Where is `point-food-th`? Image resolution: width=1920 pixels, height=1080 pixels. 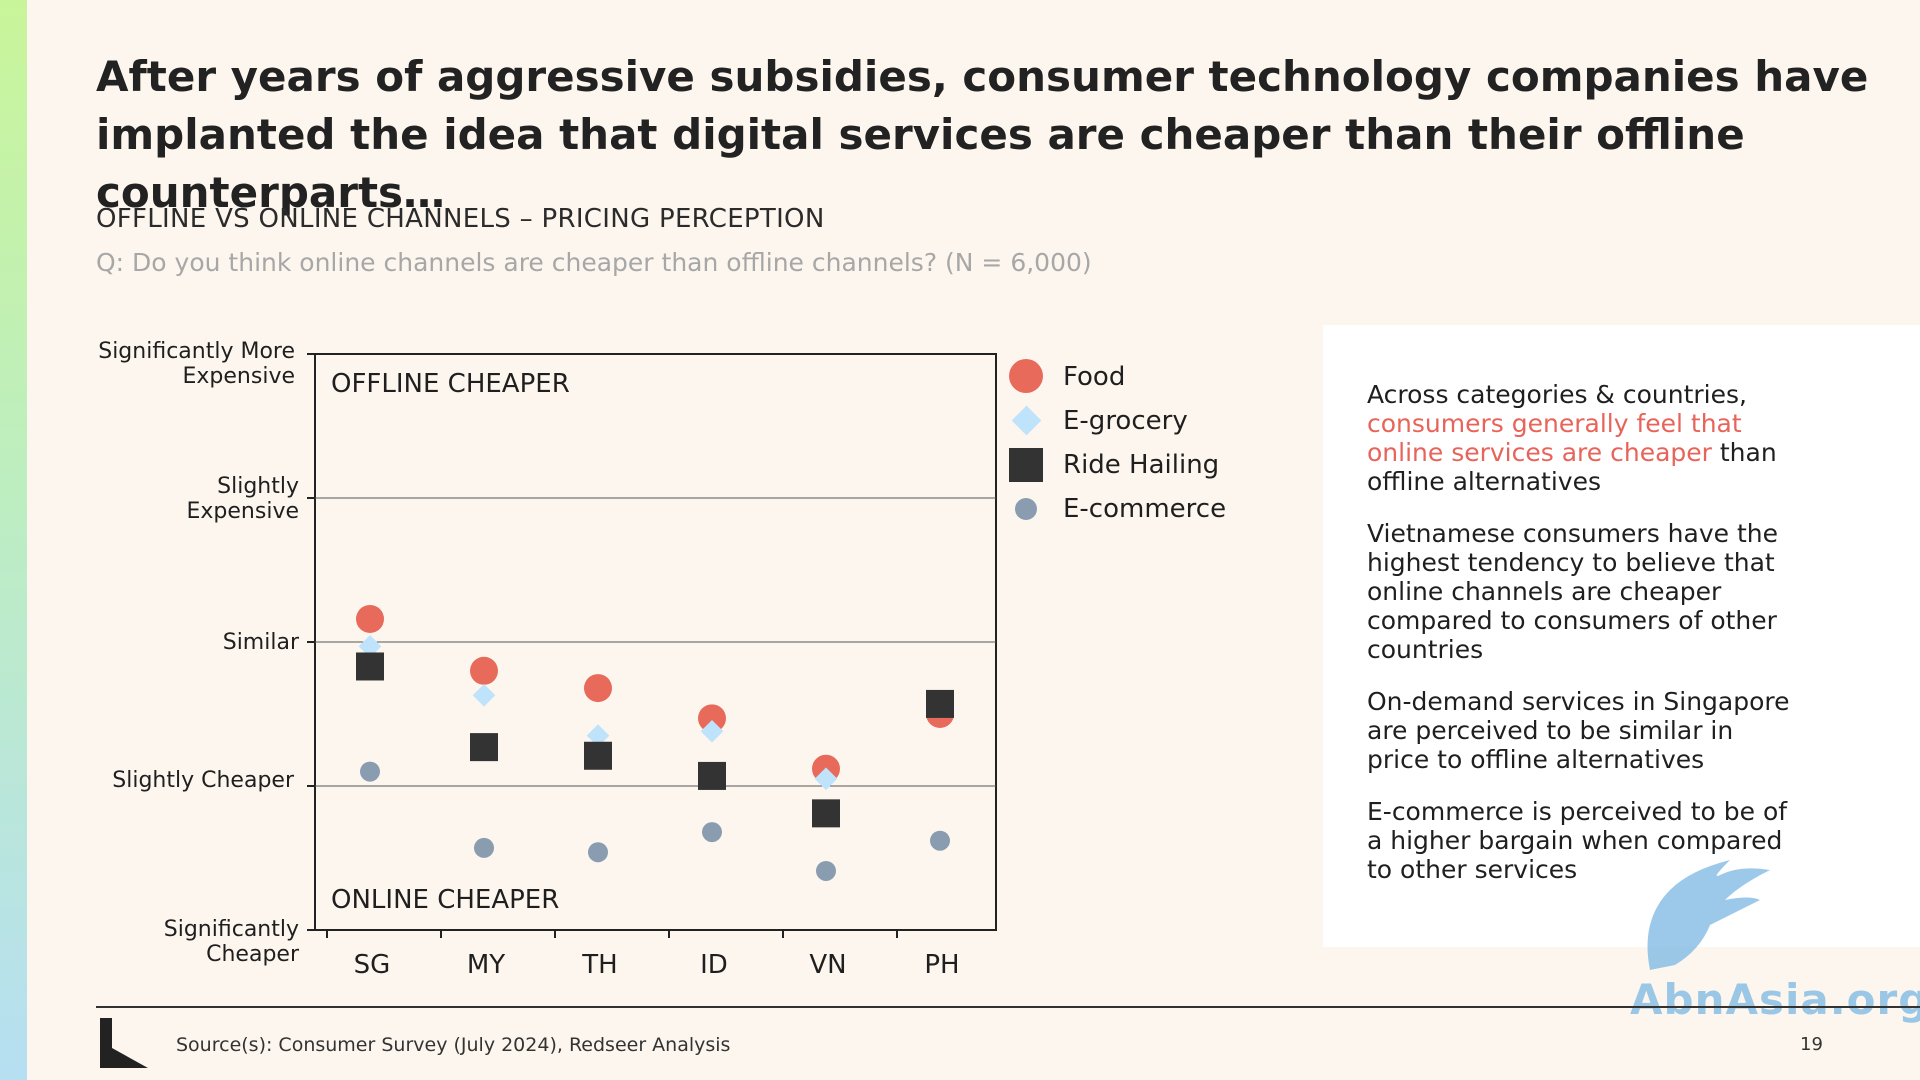 point-food-th is located at coordinates (598, 688).